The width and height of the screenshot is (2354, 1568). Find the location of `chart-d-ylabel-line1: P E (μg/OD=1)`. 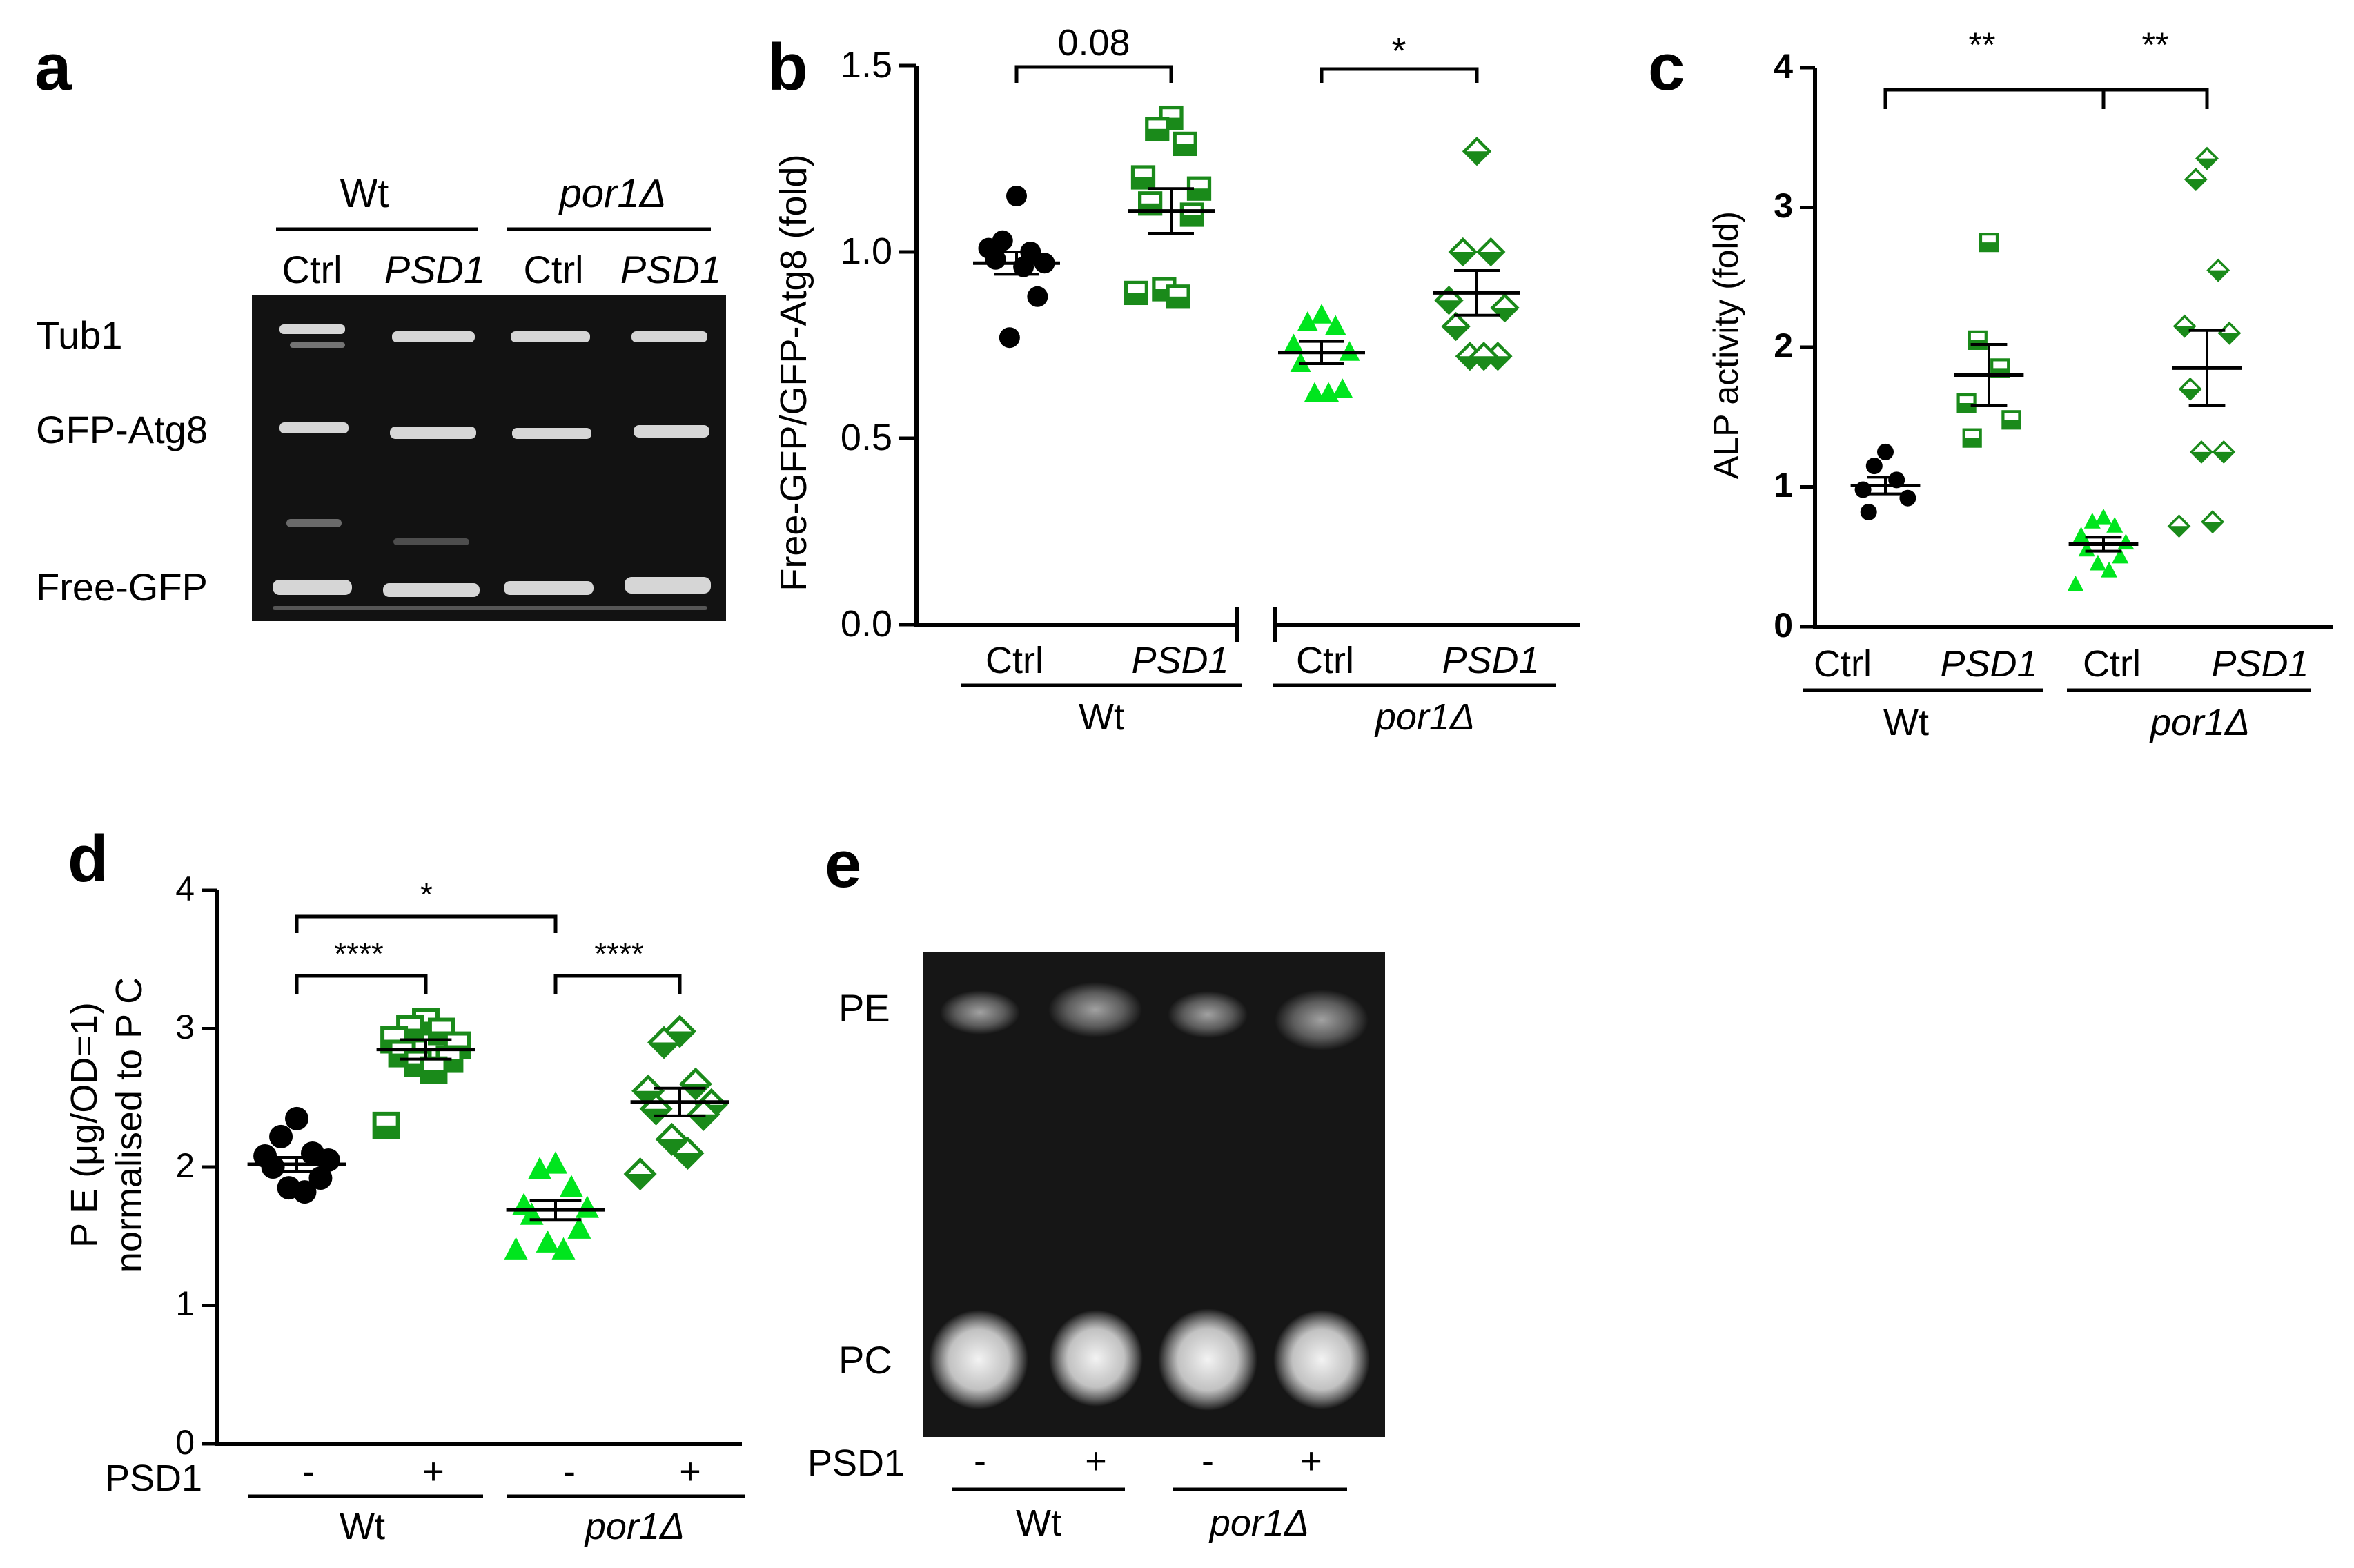

chart-d-ylabel-line1: P E (μg/OD=1) is located at coordinates (84, 1125).